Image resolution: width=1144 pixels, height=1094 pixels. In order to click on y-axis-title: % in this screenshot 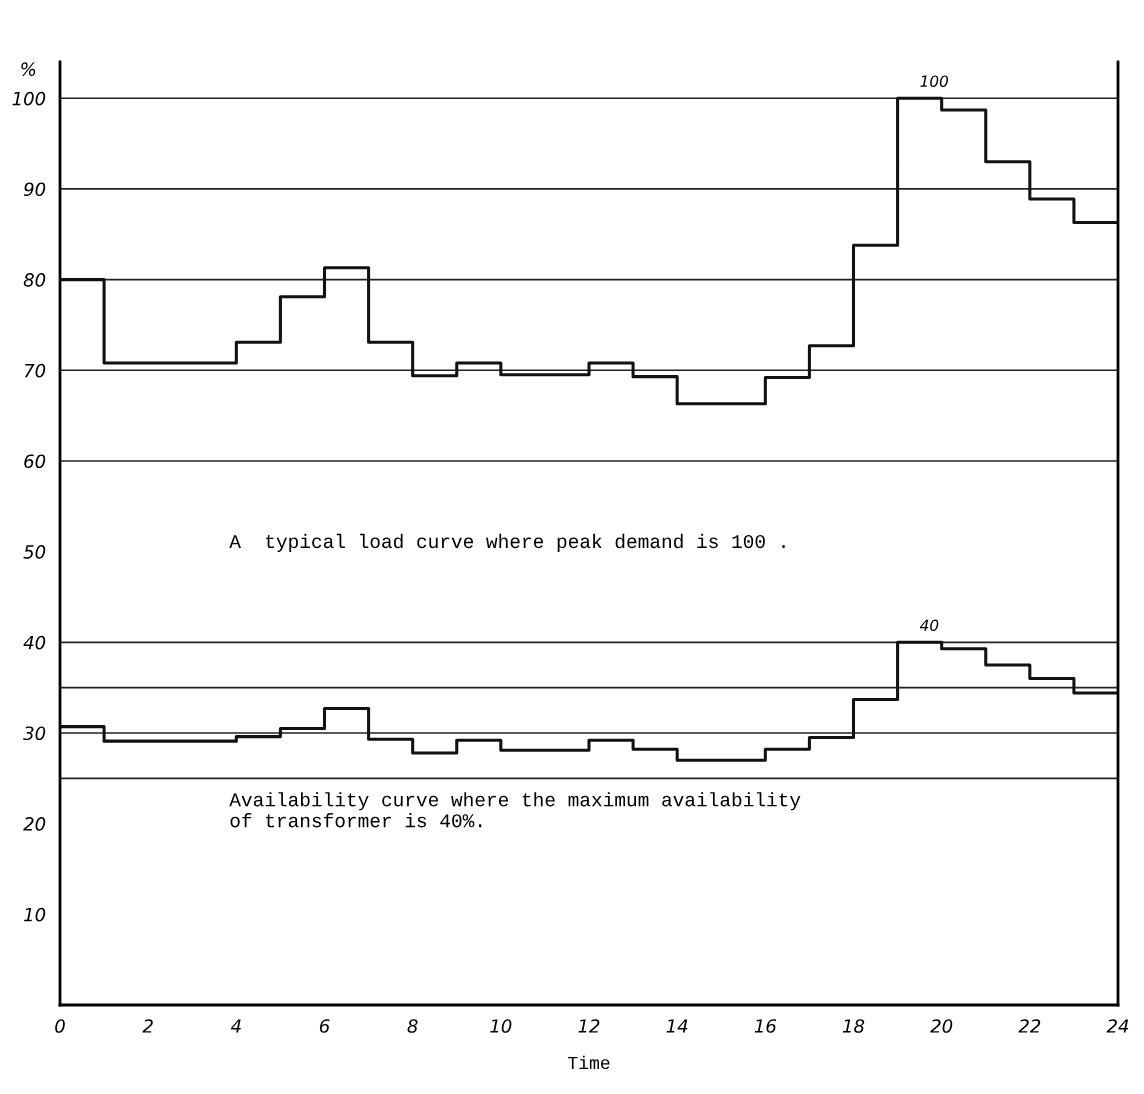, I will do `click(28, 69)`.